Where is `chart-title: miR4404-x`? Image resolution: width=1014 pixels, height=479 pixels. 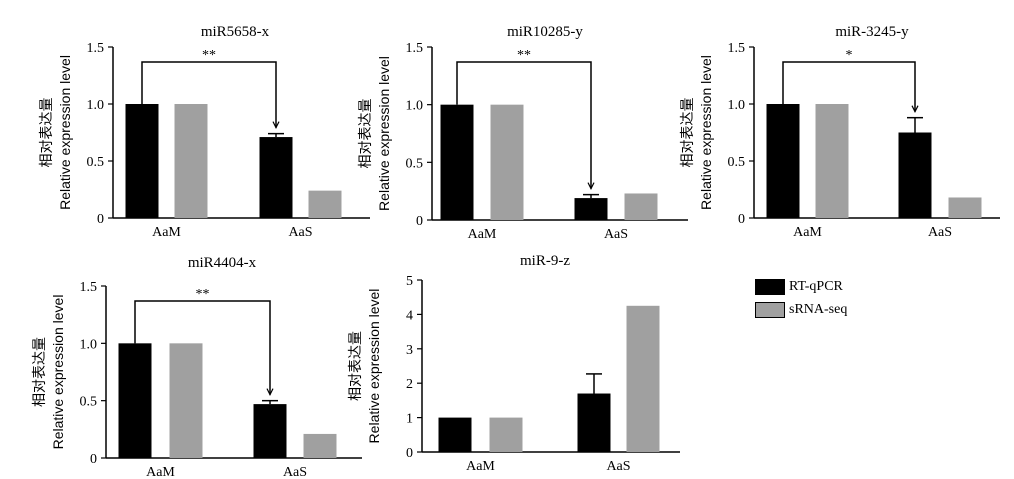 chart-title: miR4404-x is located at coordinates (222, 263).